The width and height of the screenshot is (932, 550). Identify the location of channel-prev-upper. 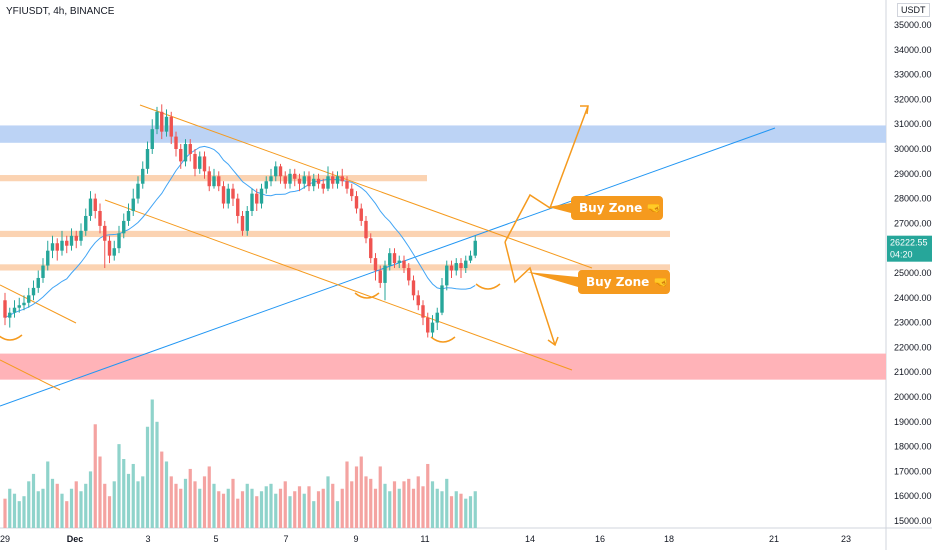
(38, 304).